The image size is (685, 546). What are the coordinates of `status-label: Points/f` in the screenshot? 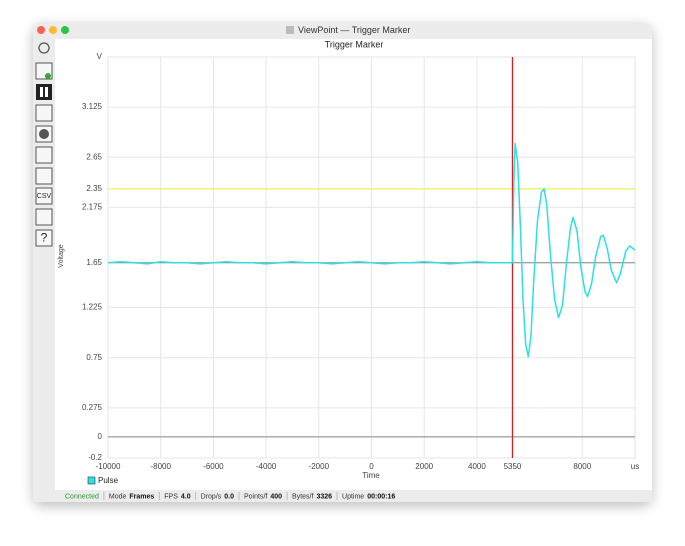 It's located at (255, 496).